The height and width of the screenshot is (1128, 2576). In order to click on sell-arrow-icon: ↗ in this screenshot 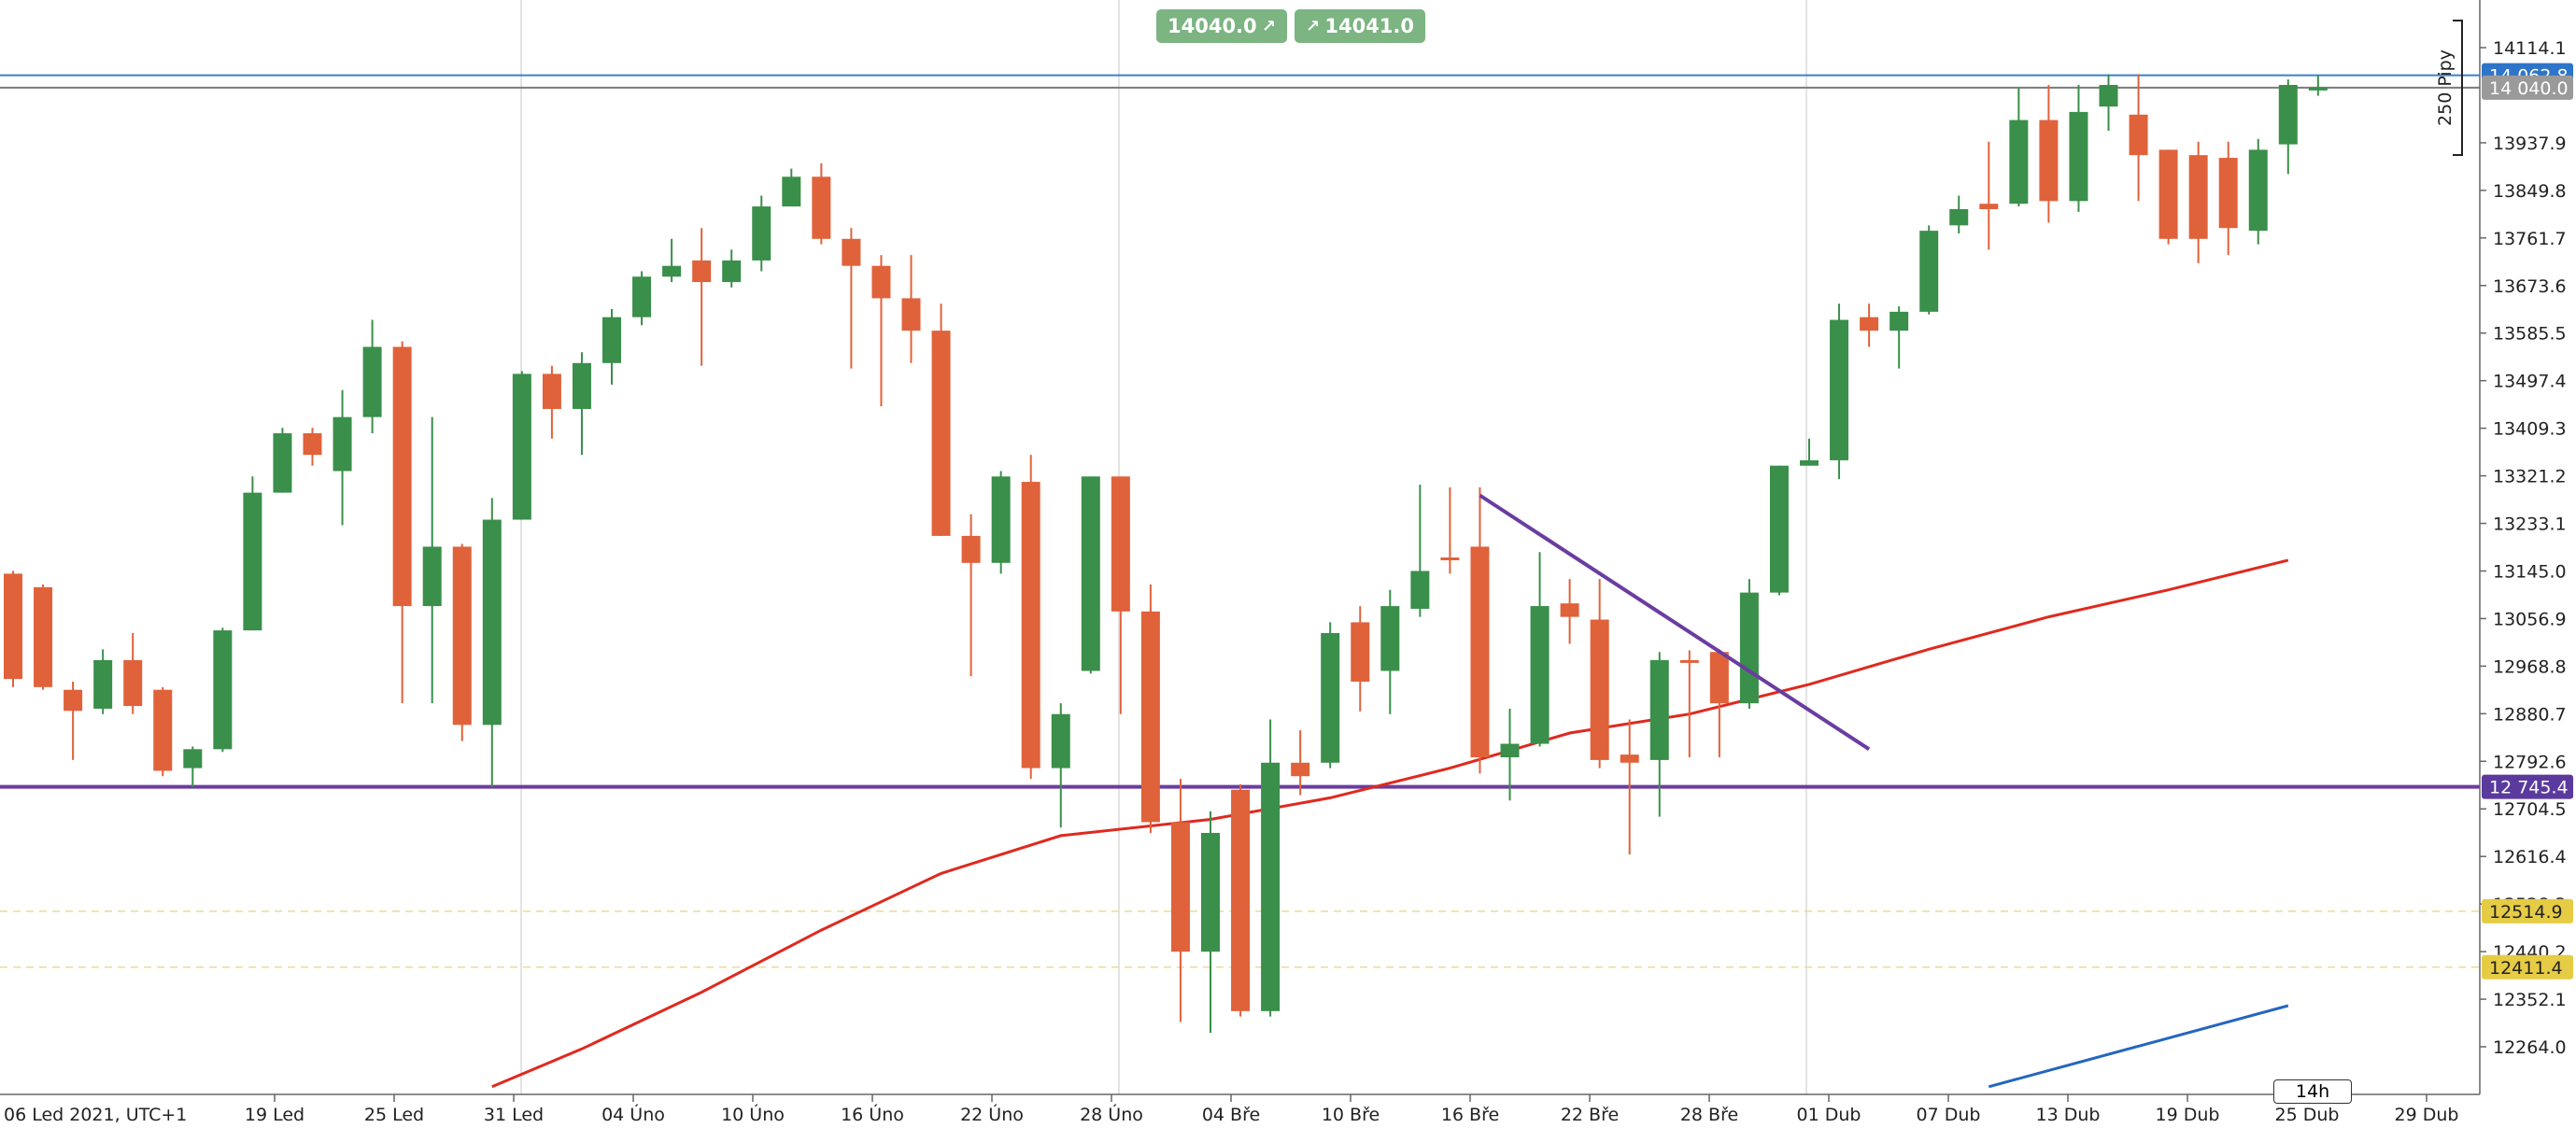, I will do `click(1269, 26)`.